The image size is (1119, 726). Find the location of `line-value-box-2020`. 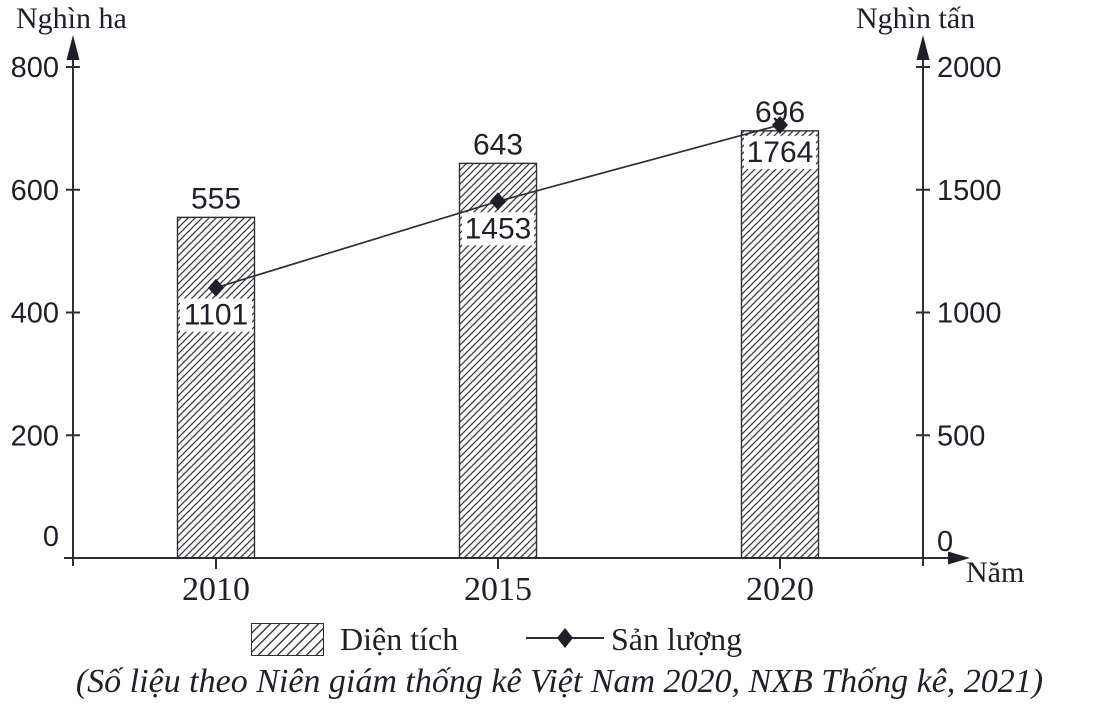

line-value-box-2020 is located at coordinates (780, 152).